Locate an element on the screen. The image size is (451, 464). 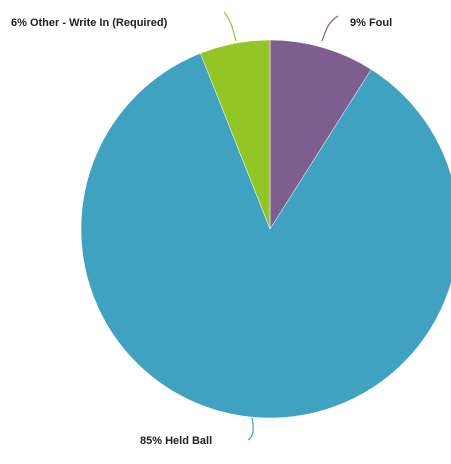
pie-slice-foul is located at coordinates (320, 134).